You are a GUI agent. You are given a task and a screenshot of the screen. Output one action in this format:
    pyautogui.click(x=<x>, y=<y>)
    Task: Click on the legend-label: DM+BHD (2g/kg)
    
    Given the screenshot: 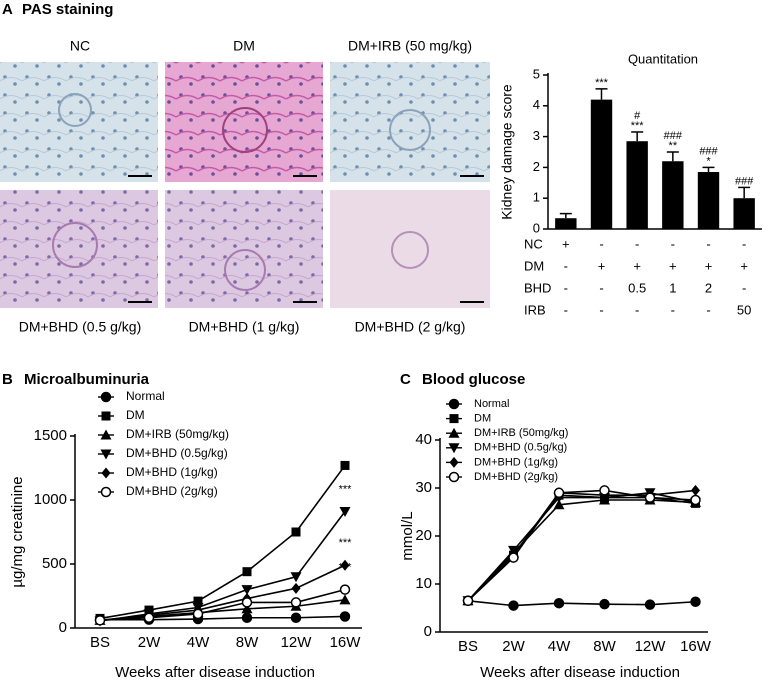 What is the action you would take?
    pyautogui.click(x=172, y=491)
    